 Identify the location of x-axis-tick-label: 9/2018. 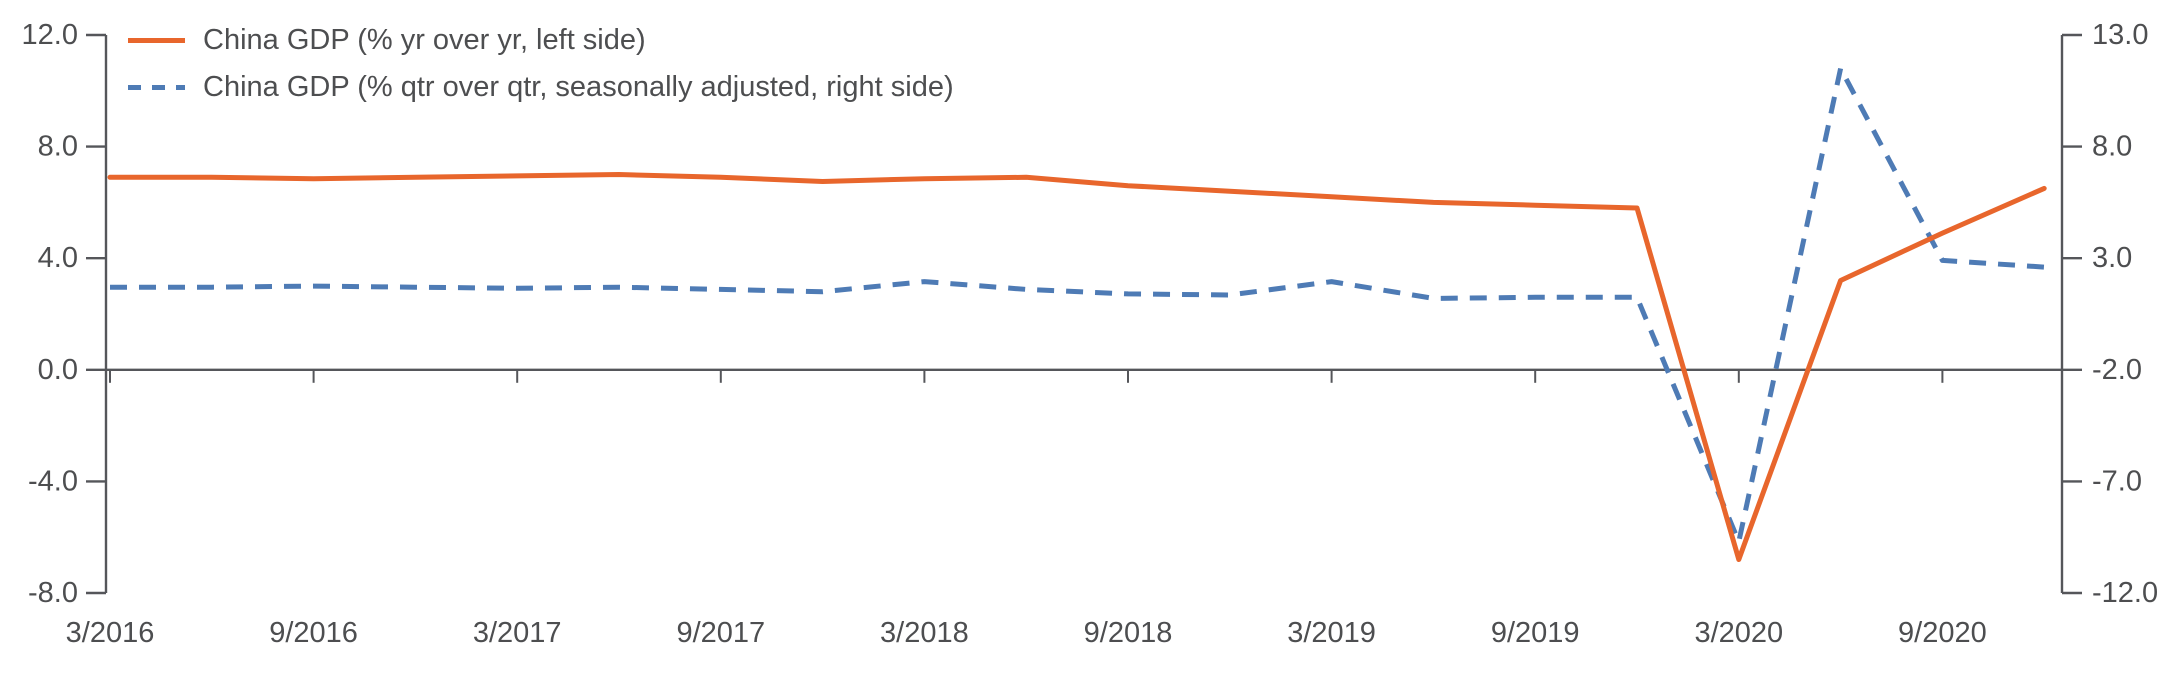
(1128, 633).